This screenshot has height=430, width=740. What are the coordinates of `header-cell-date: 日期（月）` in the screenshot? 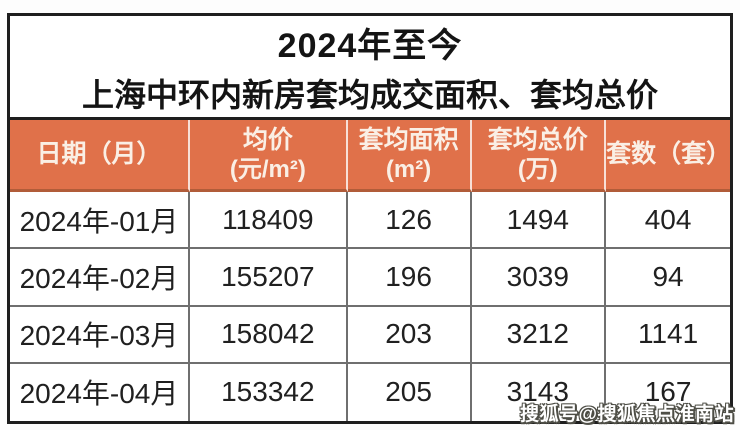 It's located at (100, 156).